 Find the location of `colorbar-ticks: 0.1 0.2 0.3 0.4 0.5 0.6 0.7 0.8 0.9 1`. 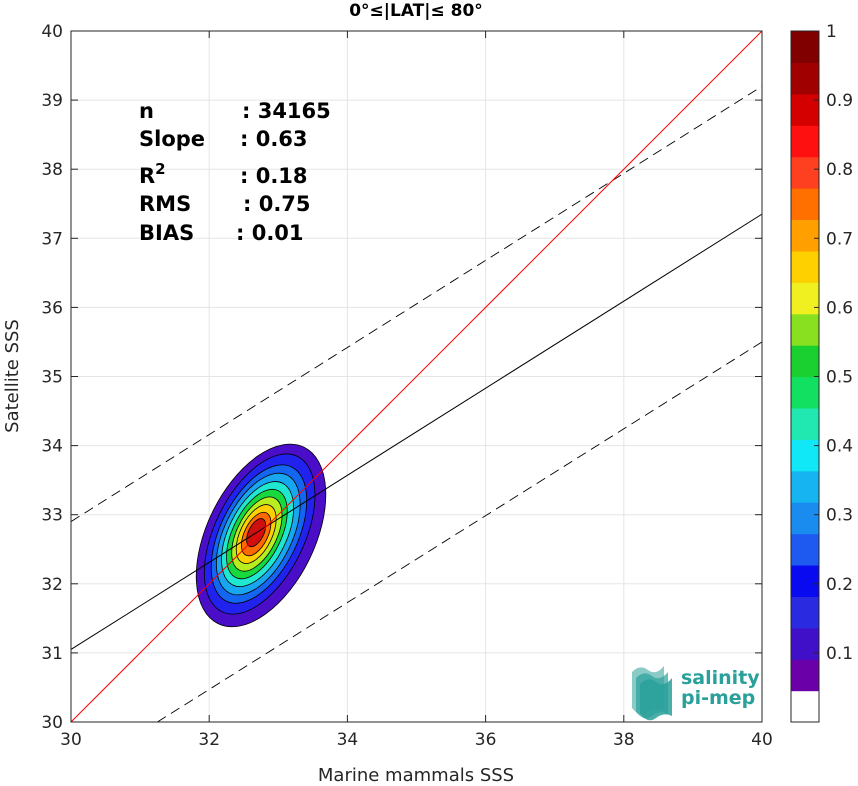

colorbar-ticks: 0.1 0.2 0.3 0.4 0.5 0.6 0.7 0.8 0.9 1 is located at coordinates (833, 343).